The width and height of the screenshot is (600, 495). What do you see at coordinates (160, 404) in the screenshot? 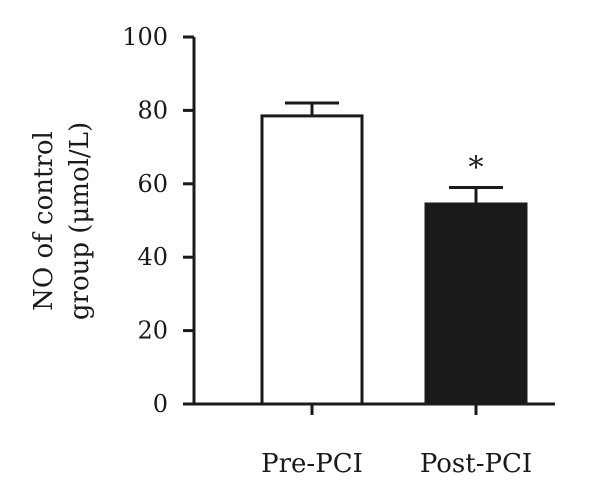
I see `y-tick-label-0: 0` at bounding box center [160, 404].